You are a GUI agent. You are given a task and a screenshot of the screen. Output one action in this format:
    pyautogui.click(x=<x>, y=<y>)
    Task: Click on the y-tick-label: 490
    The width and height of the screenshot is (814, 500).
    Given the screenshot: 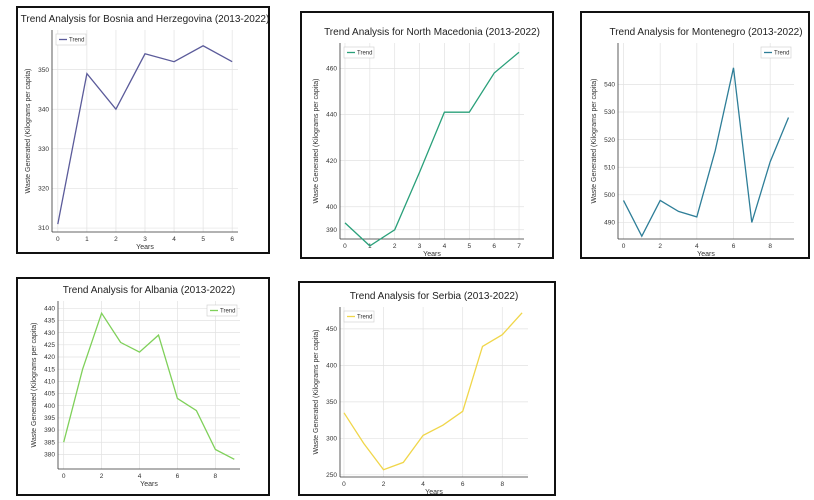 What is the action you would take?
    pyautogui.click(x=609, y=223)
    